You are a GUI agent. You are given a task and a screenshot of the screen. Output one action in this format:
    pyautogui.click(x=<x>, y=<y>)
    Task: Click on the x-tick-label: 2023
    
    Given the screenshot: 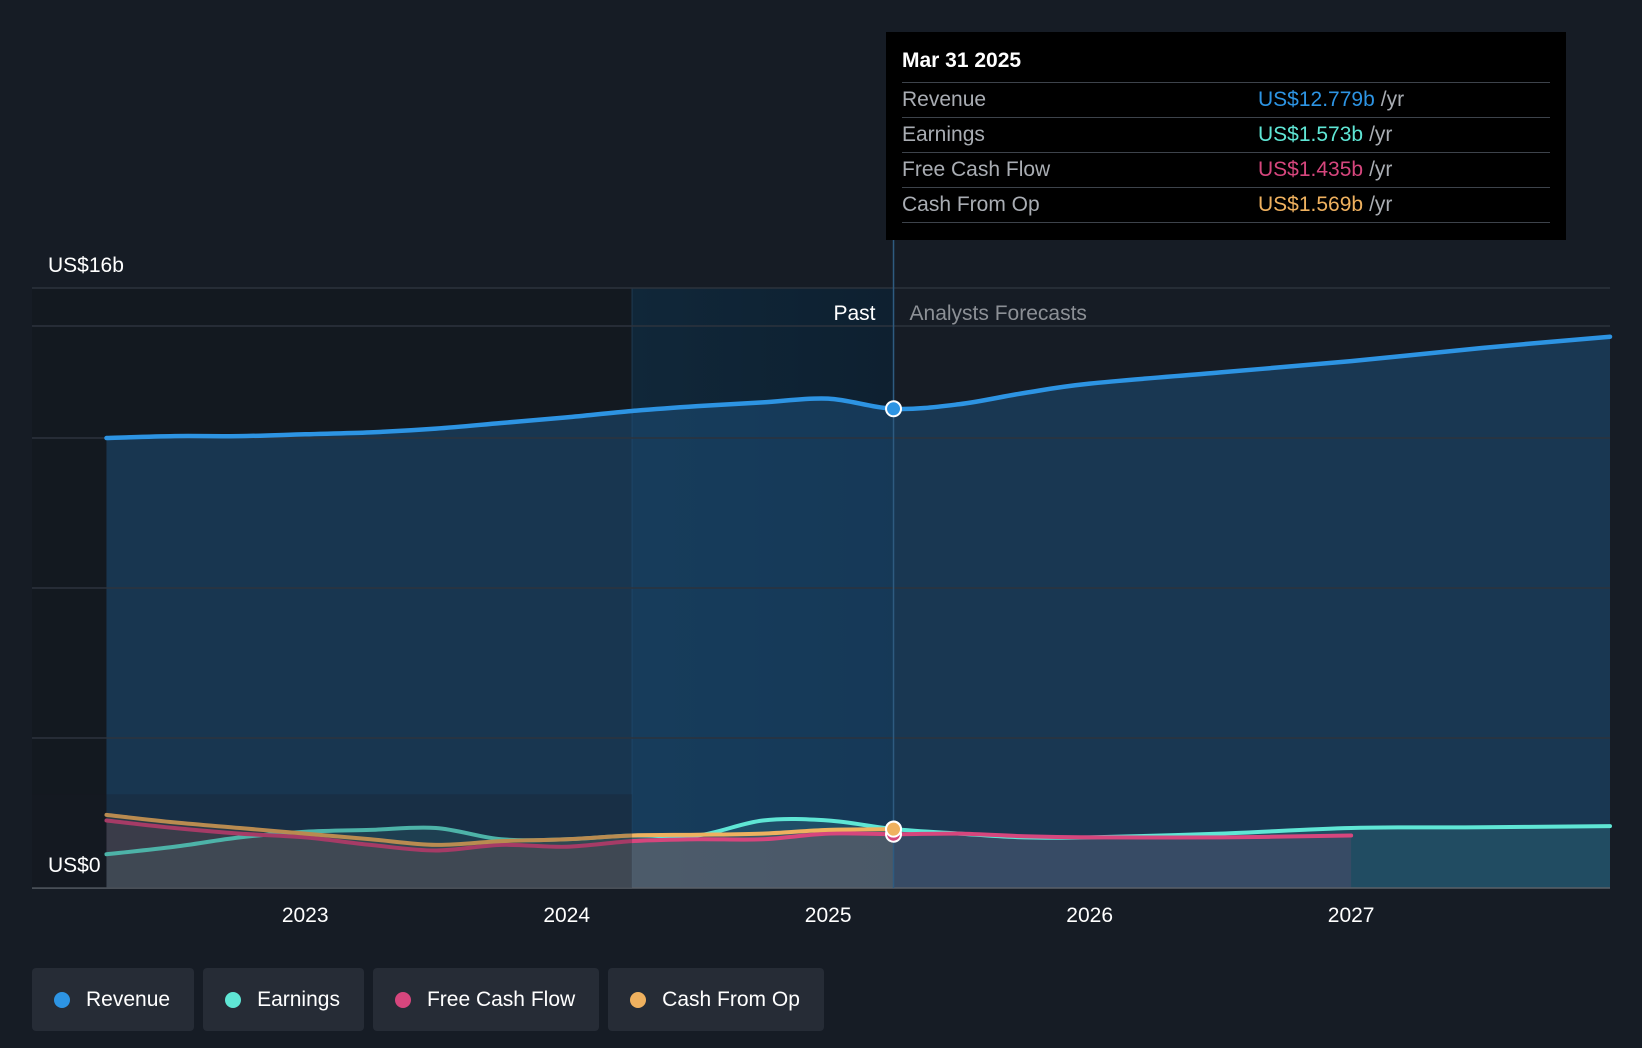 What is the action you would take?
    pyautogui.click(x=305, y=915)
    